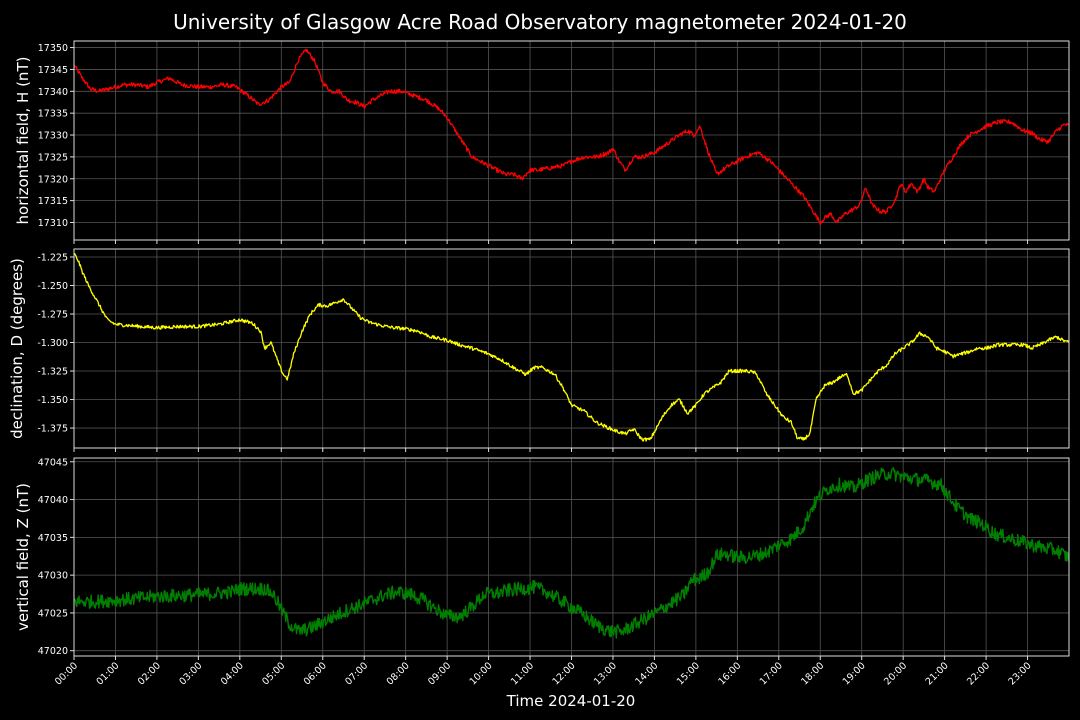  I want to click on y-tick-label: 47025, so click(53, 613).